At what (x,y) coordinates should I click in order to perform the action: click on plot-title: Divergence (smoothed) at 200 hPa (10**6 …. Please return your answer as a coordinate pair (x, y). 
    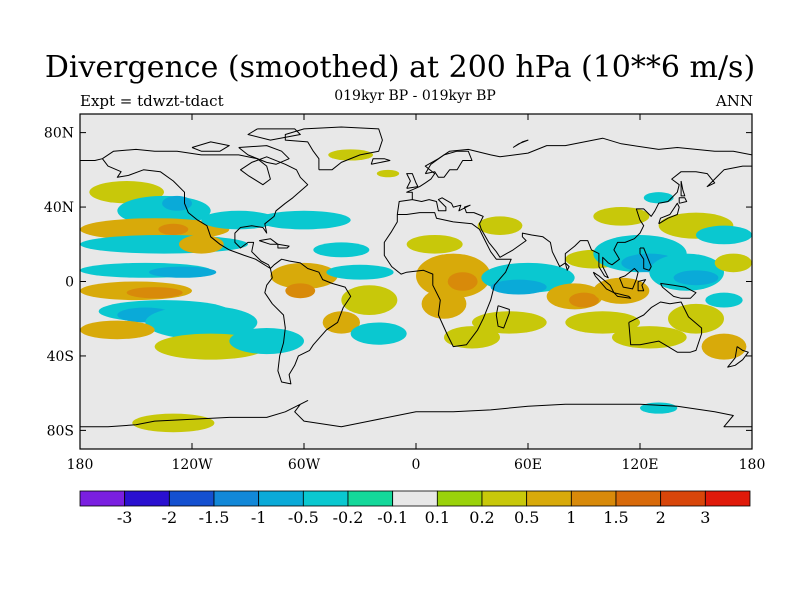
    Looking at the image, I should click on (400, 67).